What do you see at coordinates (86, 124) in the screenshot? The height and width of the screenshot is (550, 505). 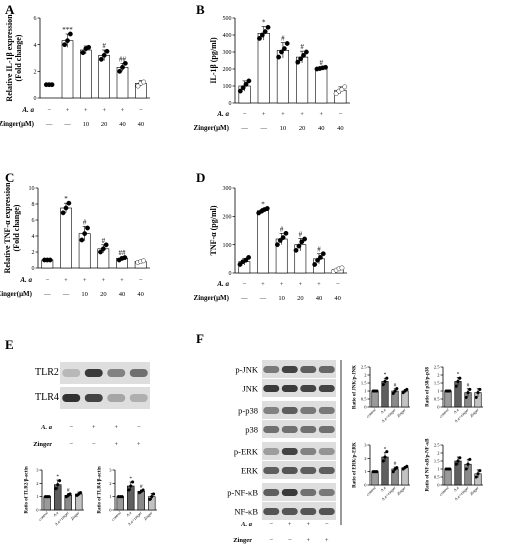 I see `treat-a-zinger-2: 10` at bounding box center [86, 124].